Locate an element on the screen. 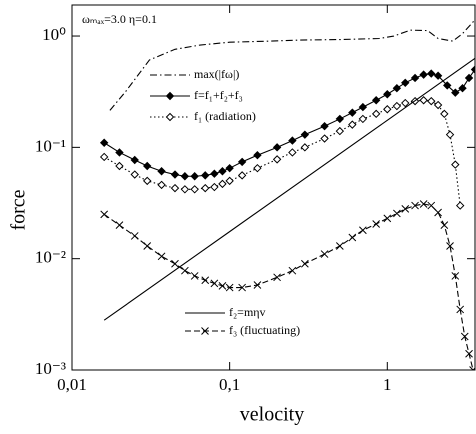 This screenshot has height=434, width=476. x-tick-label: 0,01 is located at coordinates (72, 384).